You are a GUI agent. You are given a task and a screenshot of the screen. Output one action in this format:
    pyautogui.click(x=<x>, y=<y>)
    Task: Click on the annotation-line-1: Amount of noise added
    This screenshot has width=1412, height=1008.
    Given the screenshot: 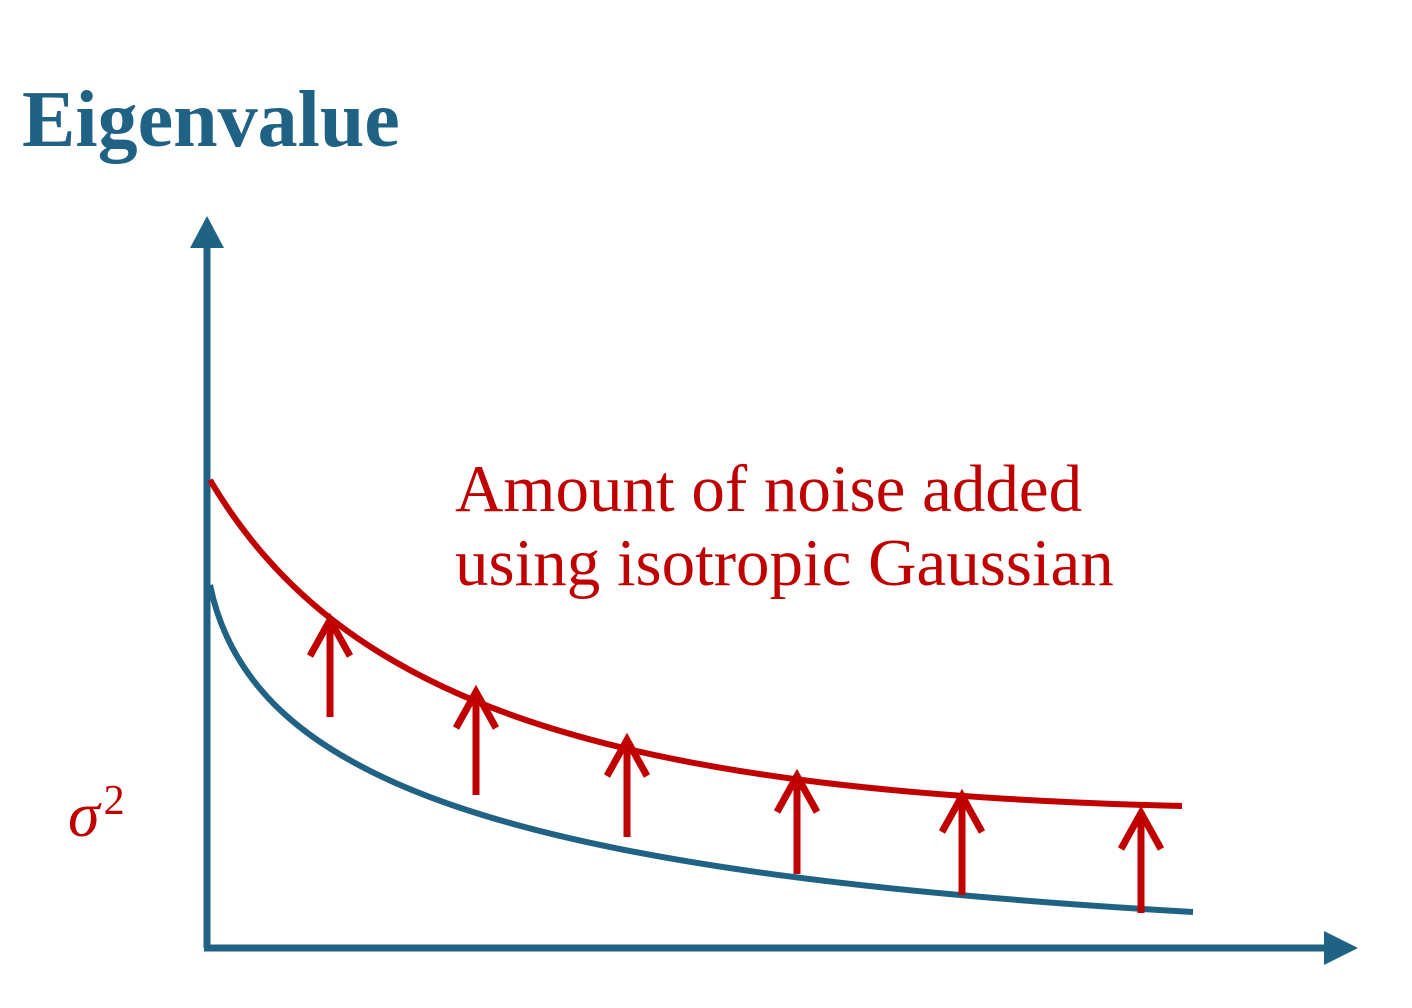 What is the action you would take?
    pyautogui.click(x=769, y=489)
    